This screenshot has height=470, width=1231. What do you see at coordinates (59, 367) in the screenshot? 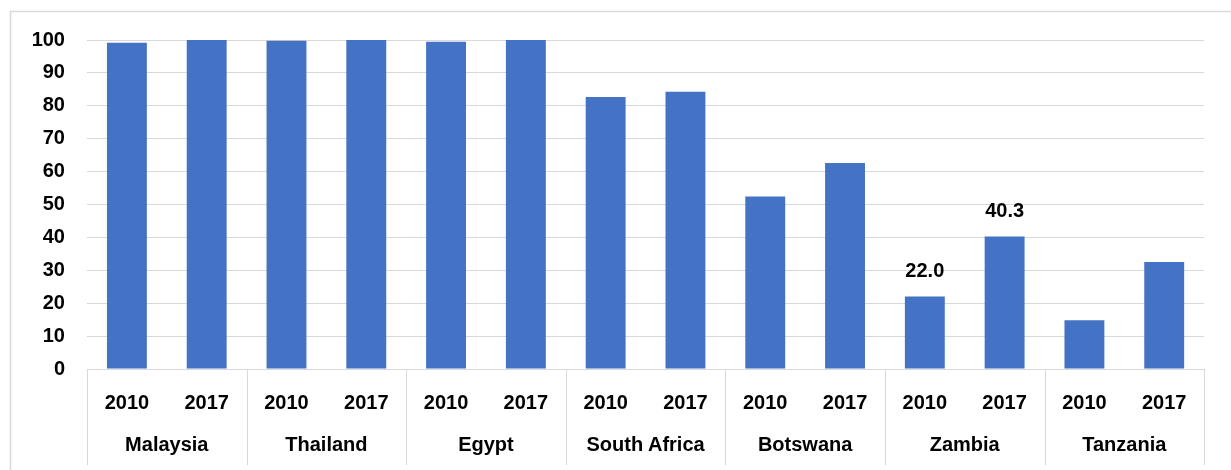
I see `y-tick-label: 0` at bounding box center [59, 367].